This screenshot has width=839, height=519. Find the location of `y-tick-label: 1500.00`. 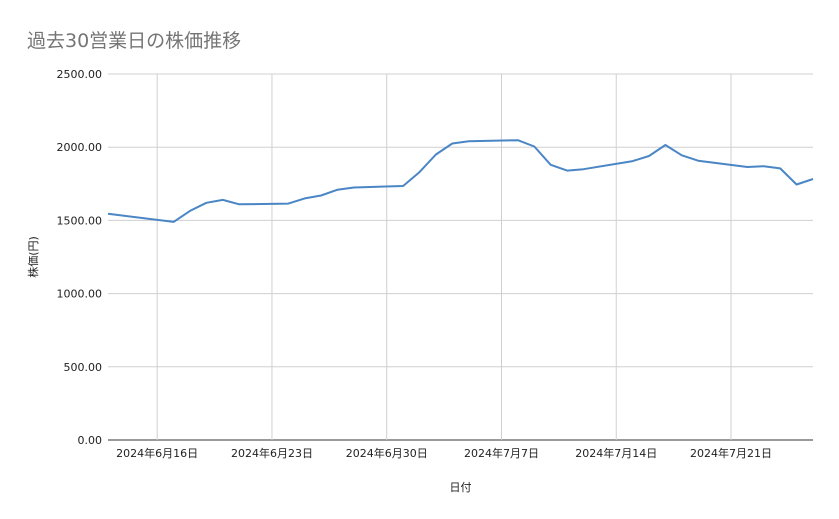

y-tick-label: 1500.00 is located at coordinates (80, 220).